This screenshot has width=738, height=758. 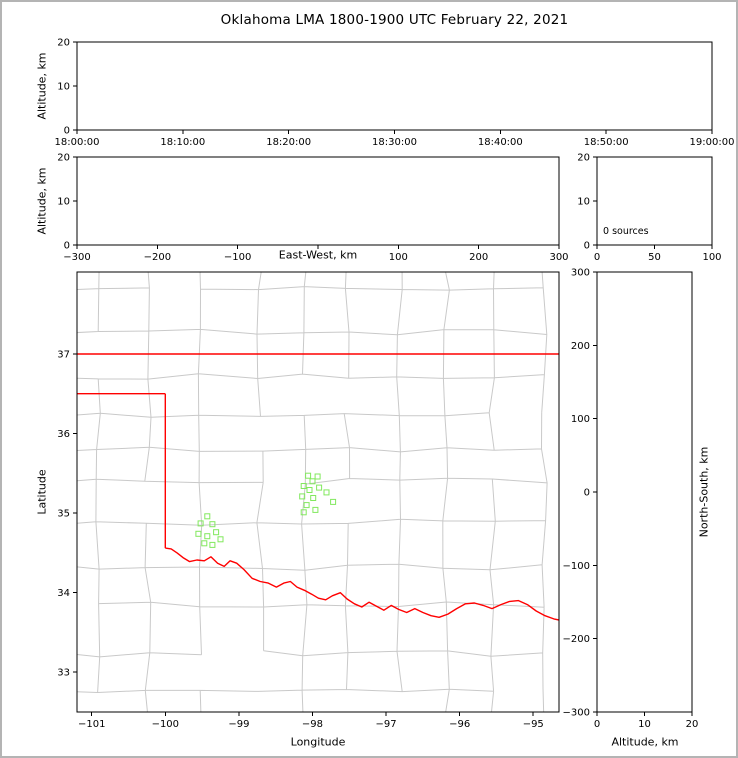 What do you see at coordinates (533, 724) in the screenshot?
I see `tick-label: −95` at bounding box center [533, 724].